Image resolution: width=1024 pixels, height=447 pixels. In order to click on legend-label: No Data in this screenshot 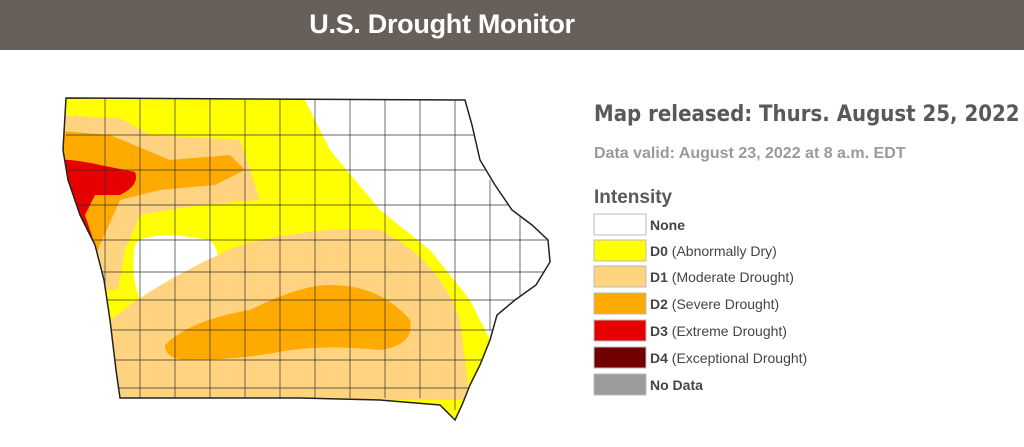, I will do `click(676, 385)`.